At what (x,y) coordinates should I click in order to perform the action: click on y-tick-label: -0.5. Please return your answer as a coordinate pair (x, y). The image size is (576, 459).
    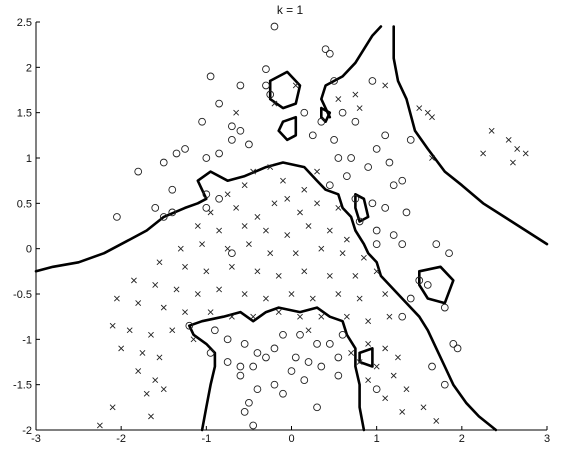
    Looking at the image, I should click on (22, 295).